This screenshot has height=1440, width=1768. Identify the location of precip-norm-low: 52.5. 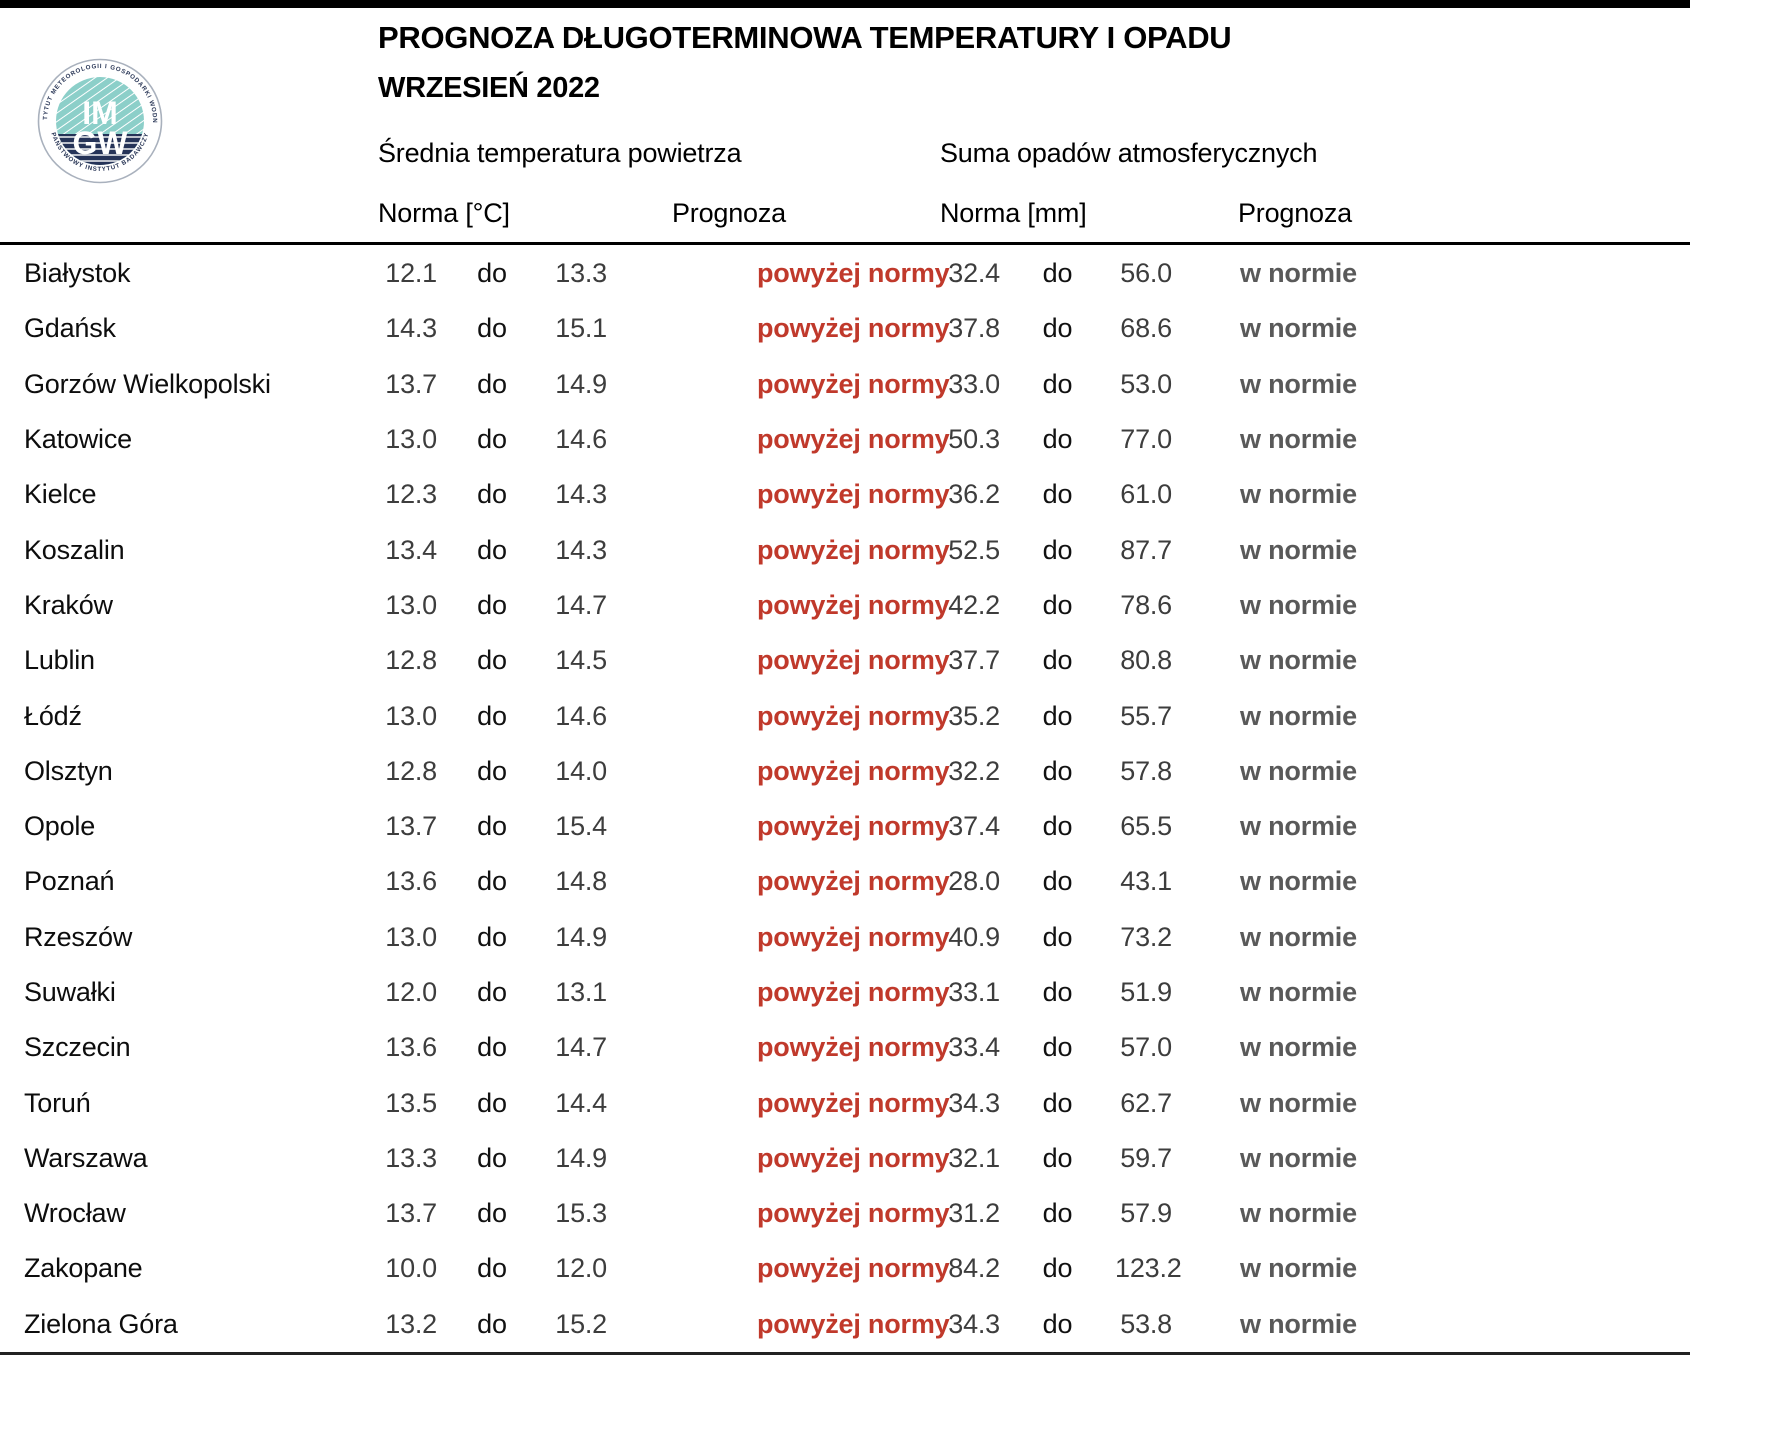
(974, 549).